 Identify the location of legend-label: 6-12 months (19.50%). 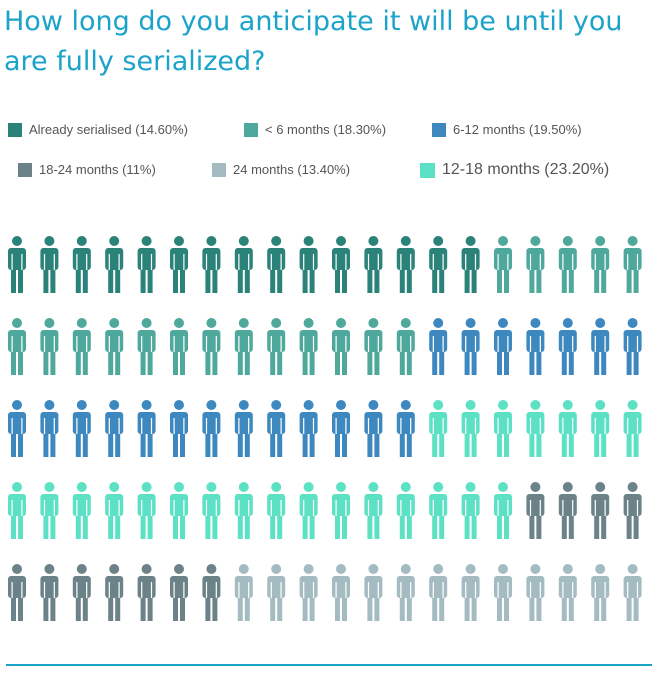
(517, 129).